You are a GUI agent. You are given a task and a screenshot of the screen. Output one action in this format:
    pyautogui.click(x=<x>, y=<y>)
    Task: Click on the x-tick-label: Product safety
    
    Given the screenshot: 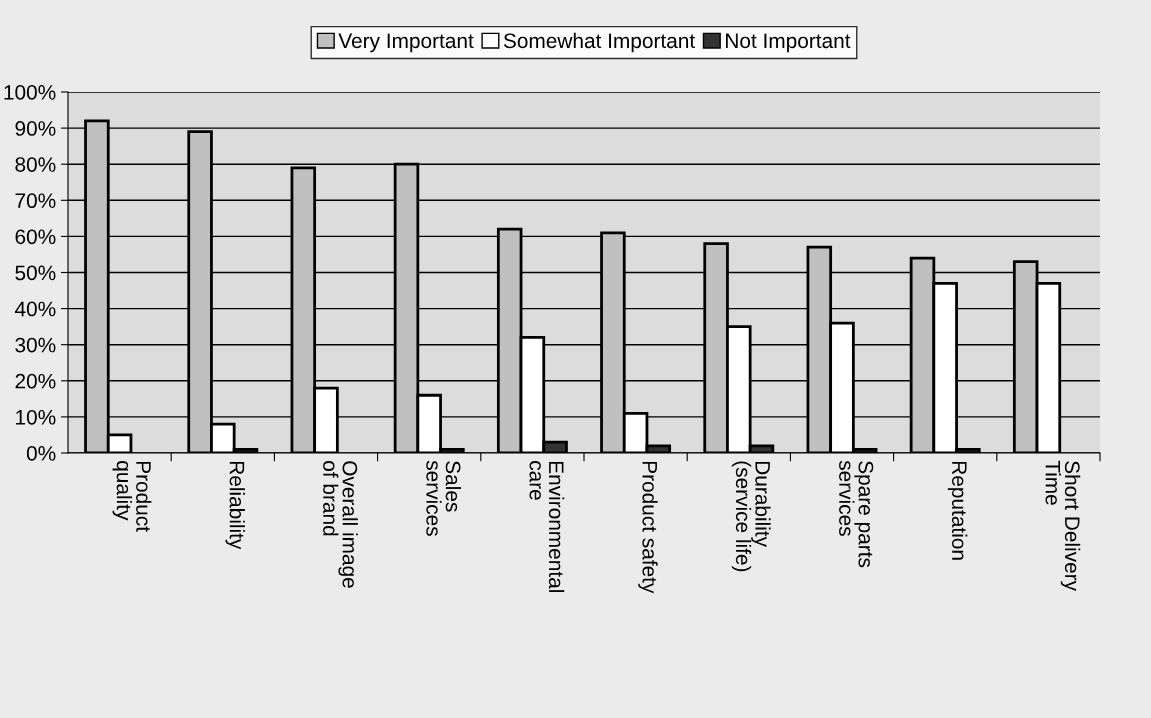 What is the action you would take?
    pyautogui.click(x=648, y=527)
    